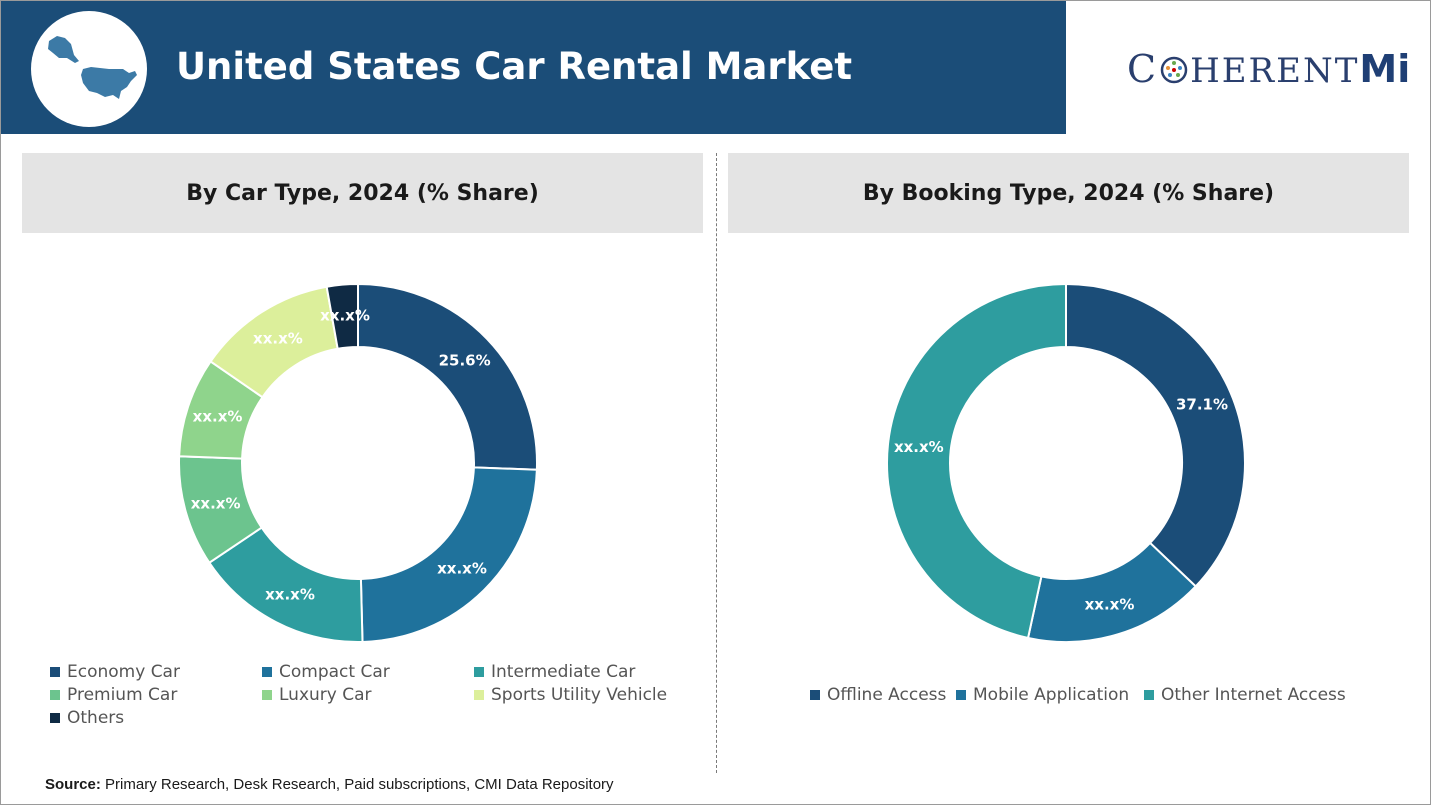 The width and height of the screenshot is (1431, 805). Describe the element at coordinates (362, 193) in the screenshot. I see `car-type-chart-title: By Car Type, 2024 (% Share)` at that location.